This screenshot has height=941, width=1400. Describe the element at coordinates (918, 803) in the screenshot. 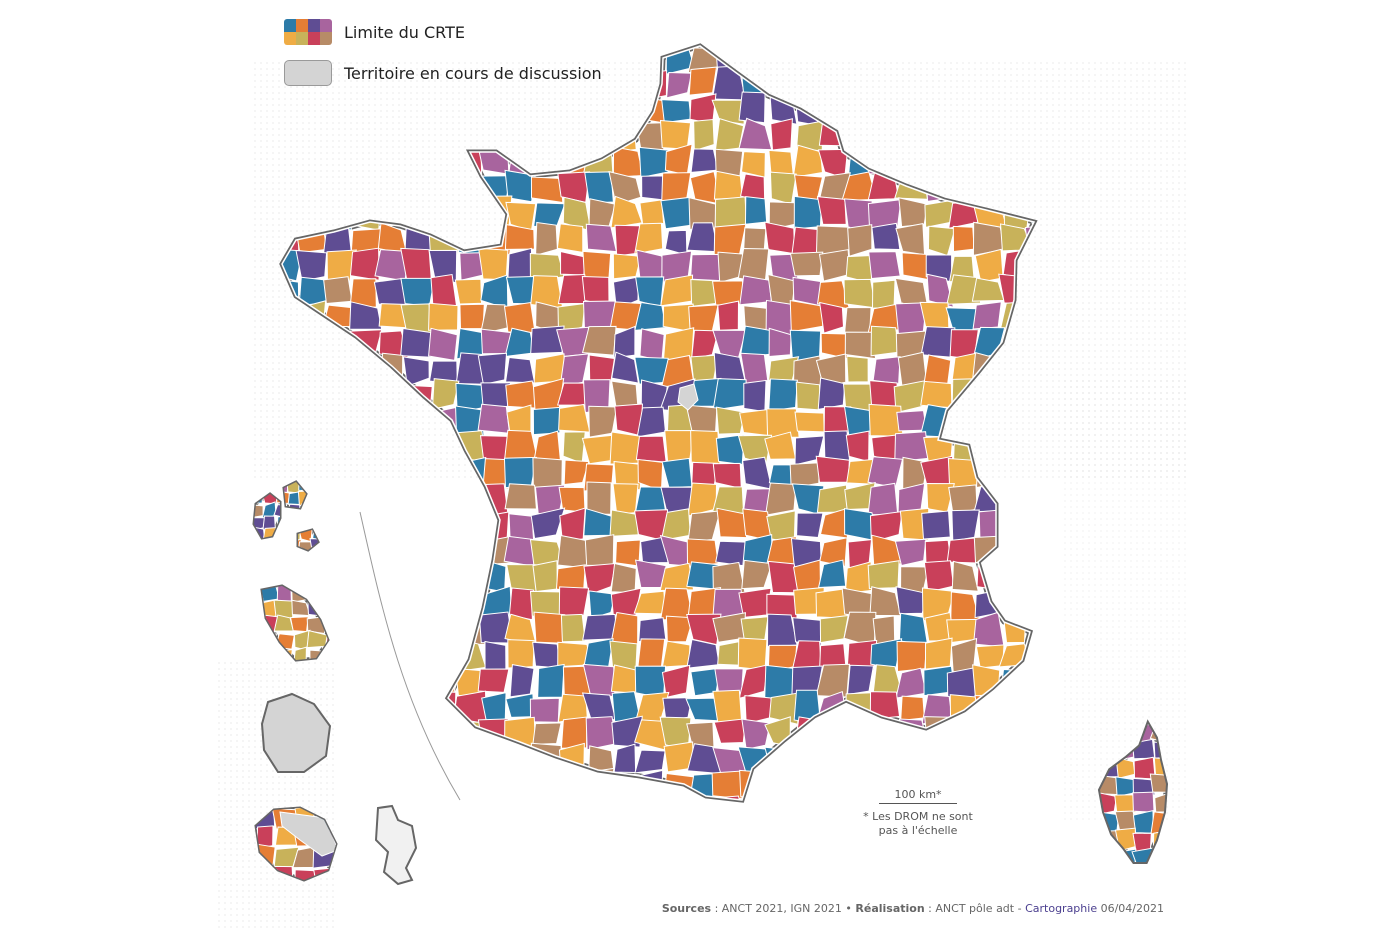

I see `scale-line` at that location.